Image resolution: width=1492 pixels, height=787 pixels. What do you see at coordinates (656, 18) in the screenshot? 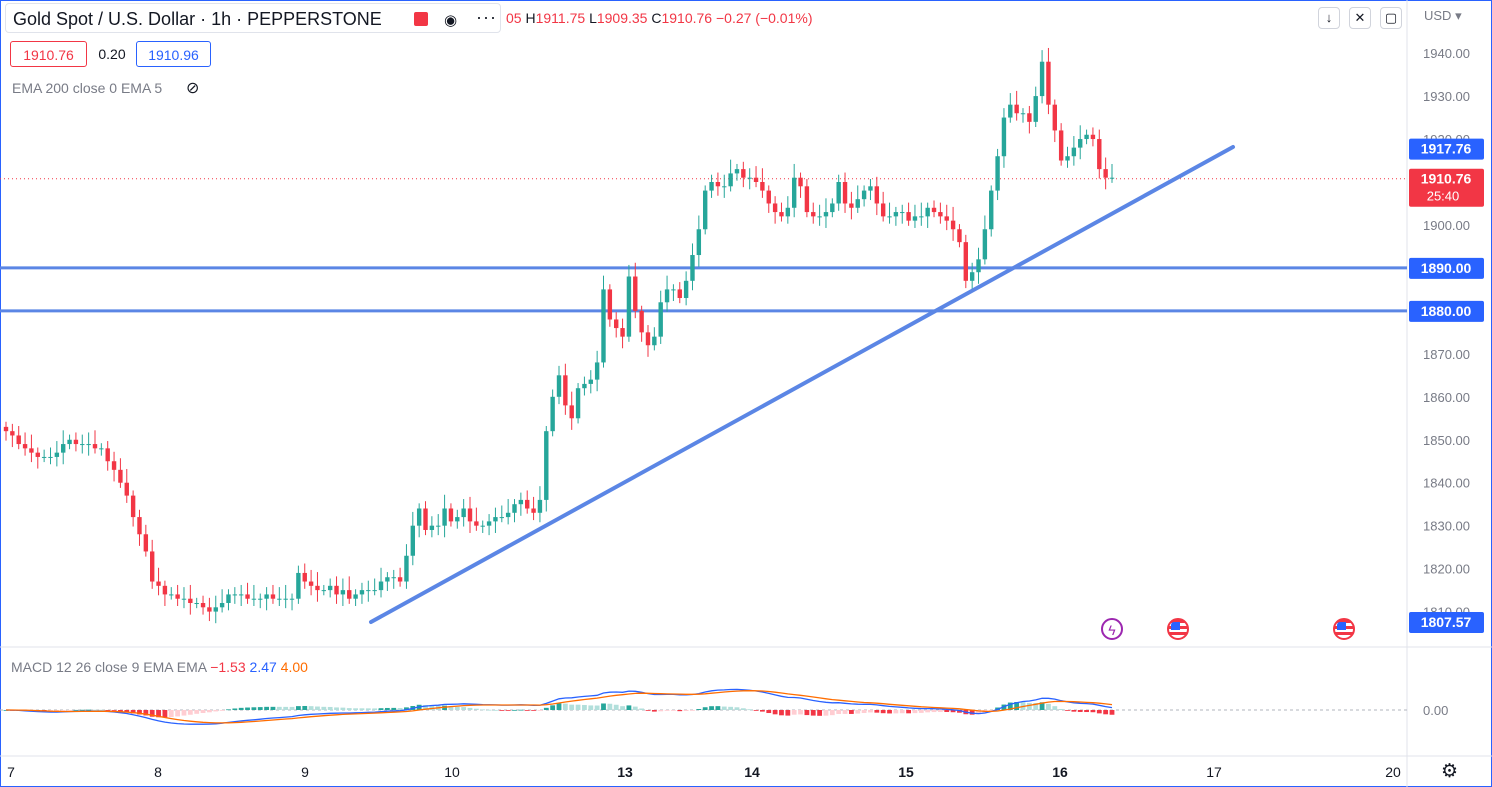
I see `ohlc-close-key: C` at bounding box center [656, 18].